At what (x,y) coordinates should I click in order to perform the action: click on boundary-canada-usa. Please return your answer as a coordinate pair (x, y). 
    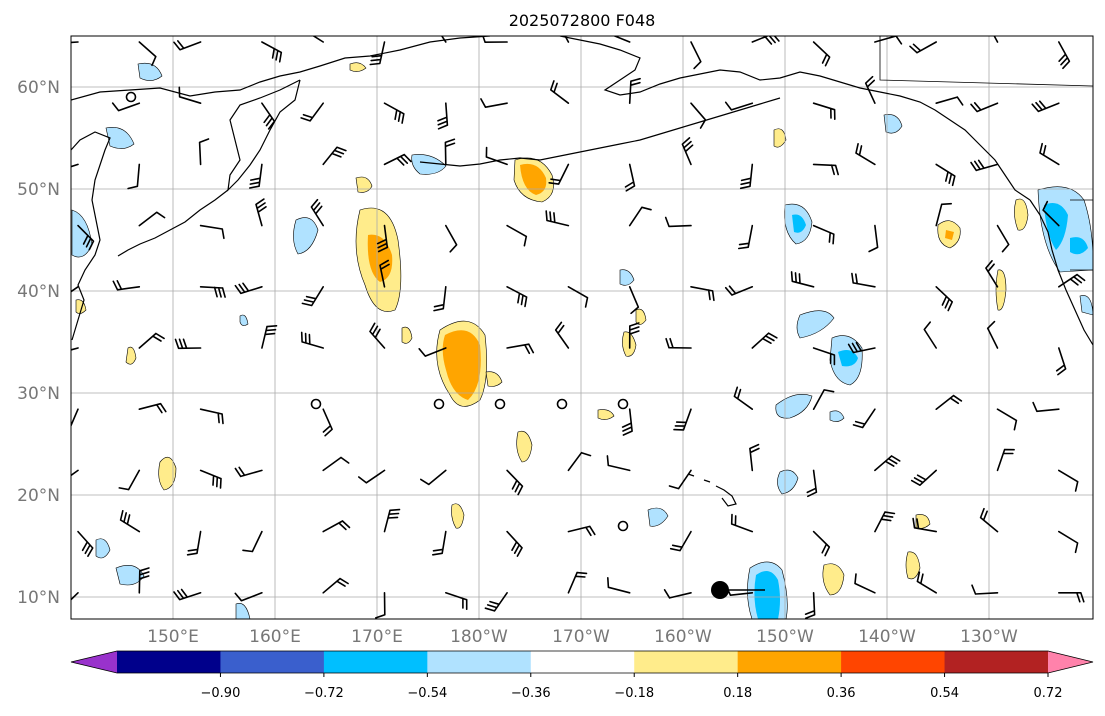
    Looking at the image, I should click on (1081, 235).